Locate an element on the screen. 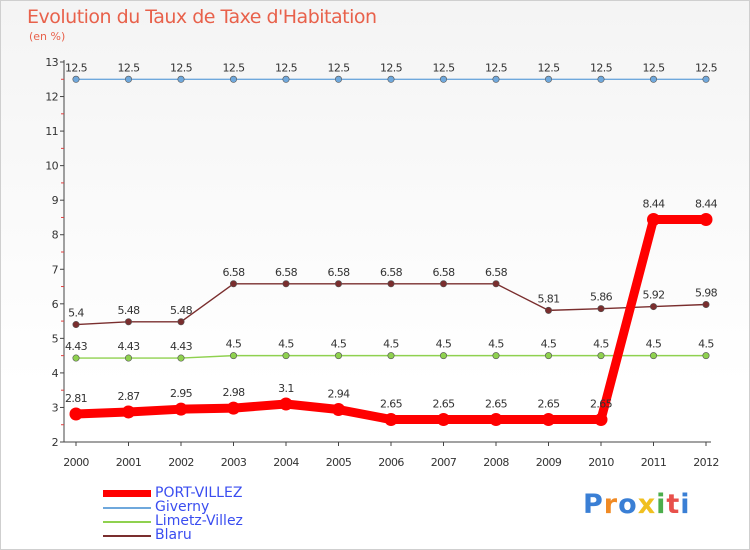  legend-item: PORT-VILLEZ is located at coordinates (233, 493).